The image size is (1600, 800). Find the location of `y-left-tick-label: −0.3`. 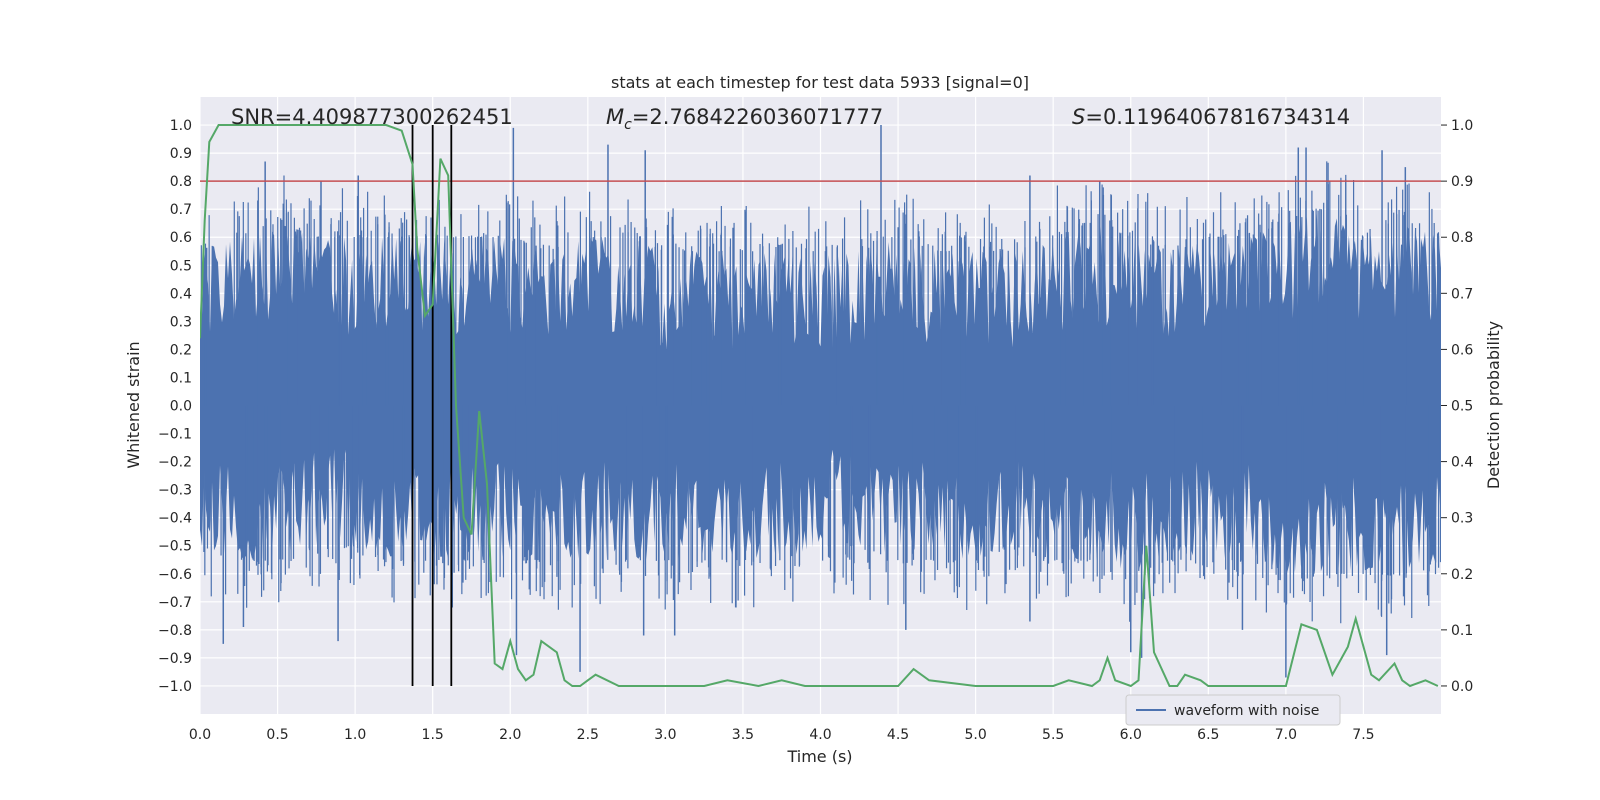

y-left-tick-label: −0.3 is located at coordinates (175, 491).